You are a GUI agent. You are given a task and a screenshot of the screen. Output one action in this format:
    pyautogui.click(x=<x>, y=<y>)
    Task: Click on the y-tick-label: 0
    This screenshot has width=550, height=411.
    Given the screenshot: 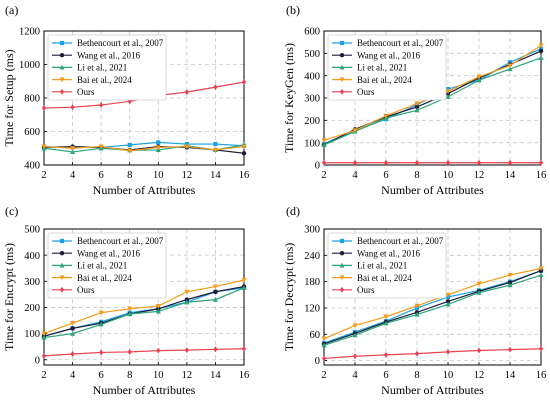 What is the action you would take?
    pyautogui.click(x=37, y=360)
    